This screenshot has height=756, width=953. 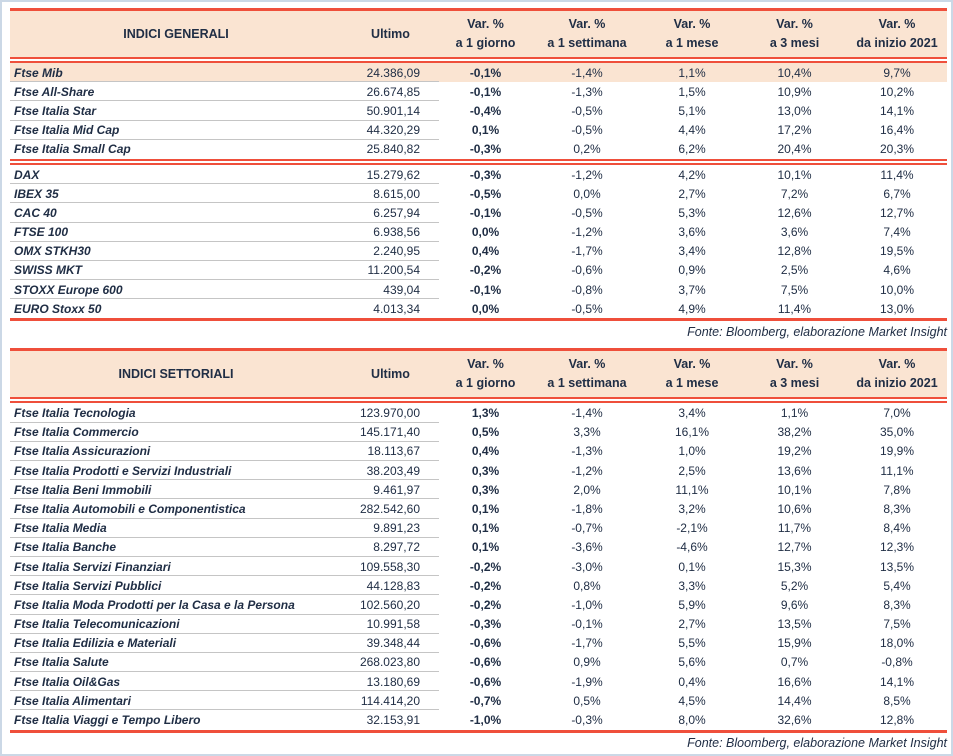 What do you see at coordinates (897, 251) in the screenshot?
I see `var-inizio-2021-value: 19,5%` at bounding box center [897, 251].